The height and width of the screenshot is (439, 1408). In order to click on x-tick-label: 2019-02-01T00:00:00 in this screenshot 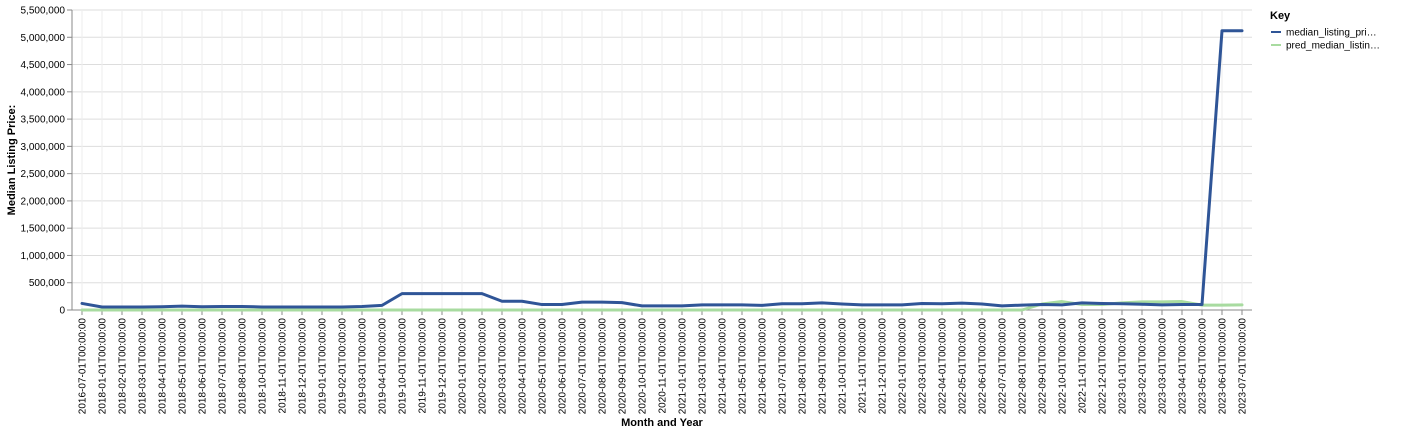, I will do `click(343, 366)`.